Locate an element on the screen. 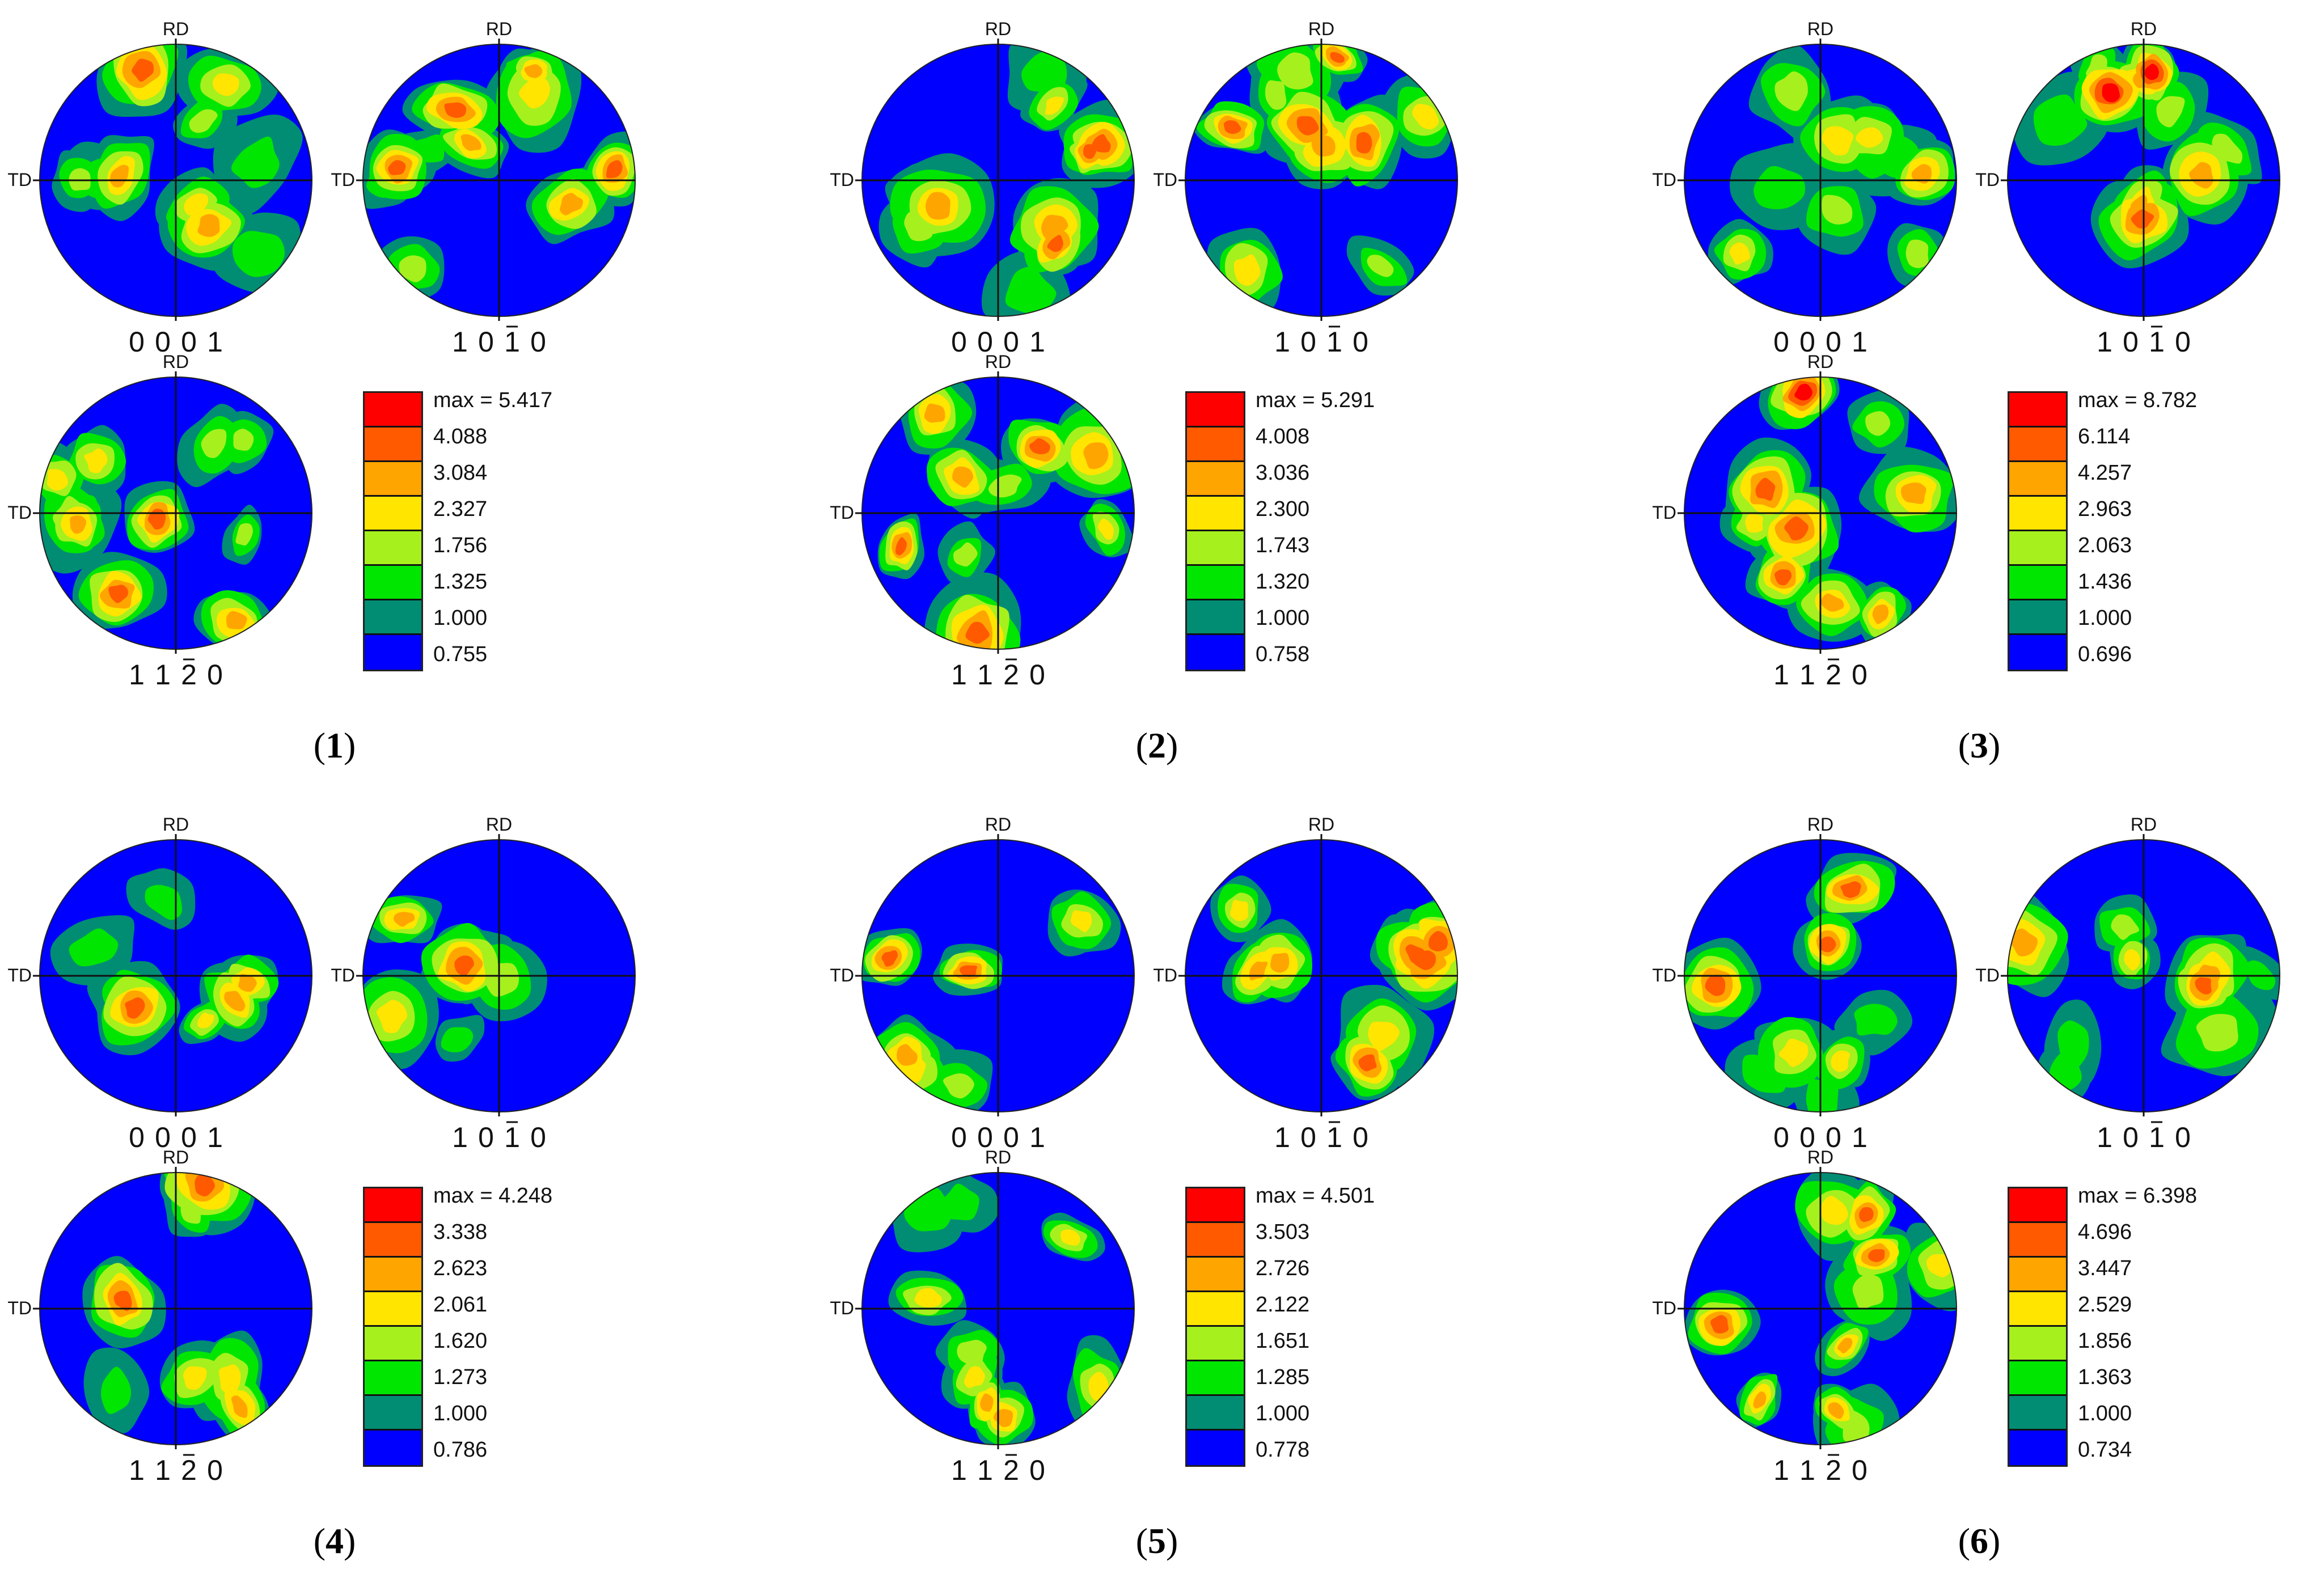 This screenshot has height=1591, width=2324. legend-max-value: max = 4.501 is located at coordinates (1315, 1196).